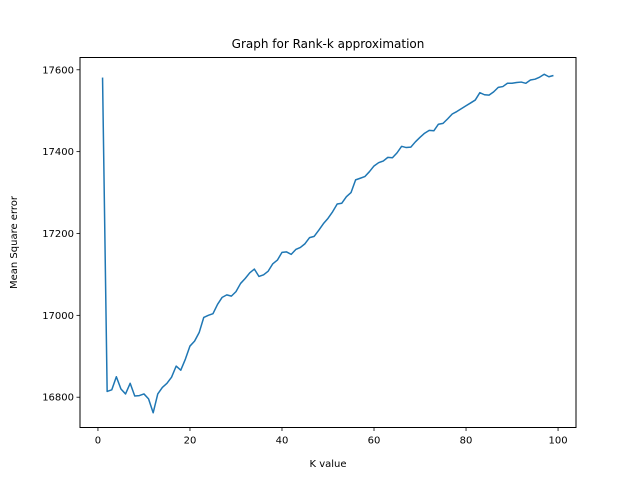 This screenshot has width=640, height=480. Describe the element at coordinates (558, 441) in the screenshot. I see `x-tick-label: 100` at that location.